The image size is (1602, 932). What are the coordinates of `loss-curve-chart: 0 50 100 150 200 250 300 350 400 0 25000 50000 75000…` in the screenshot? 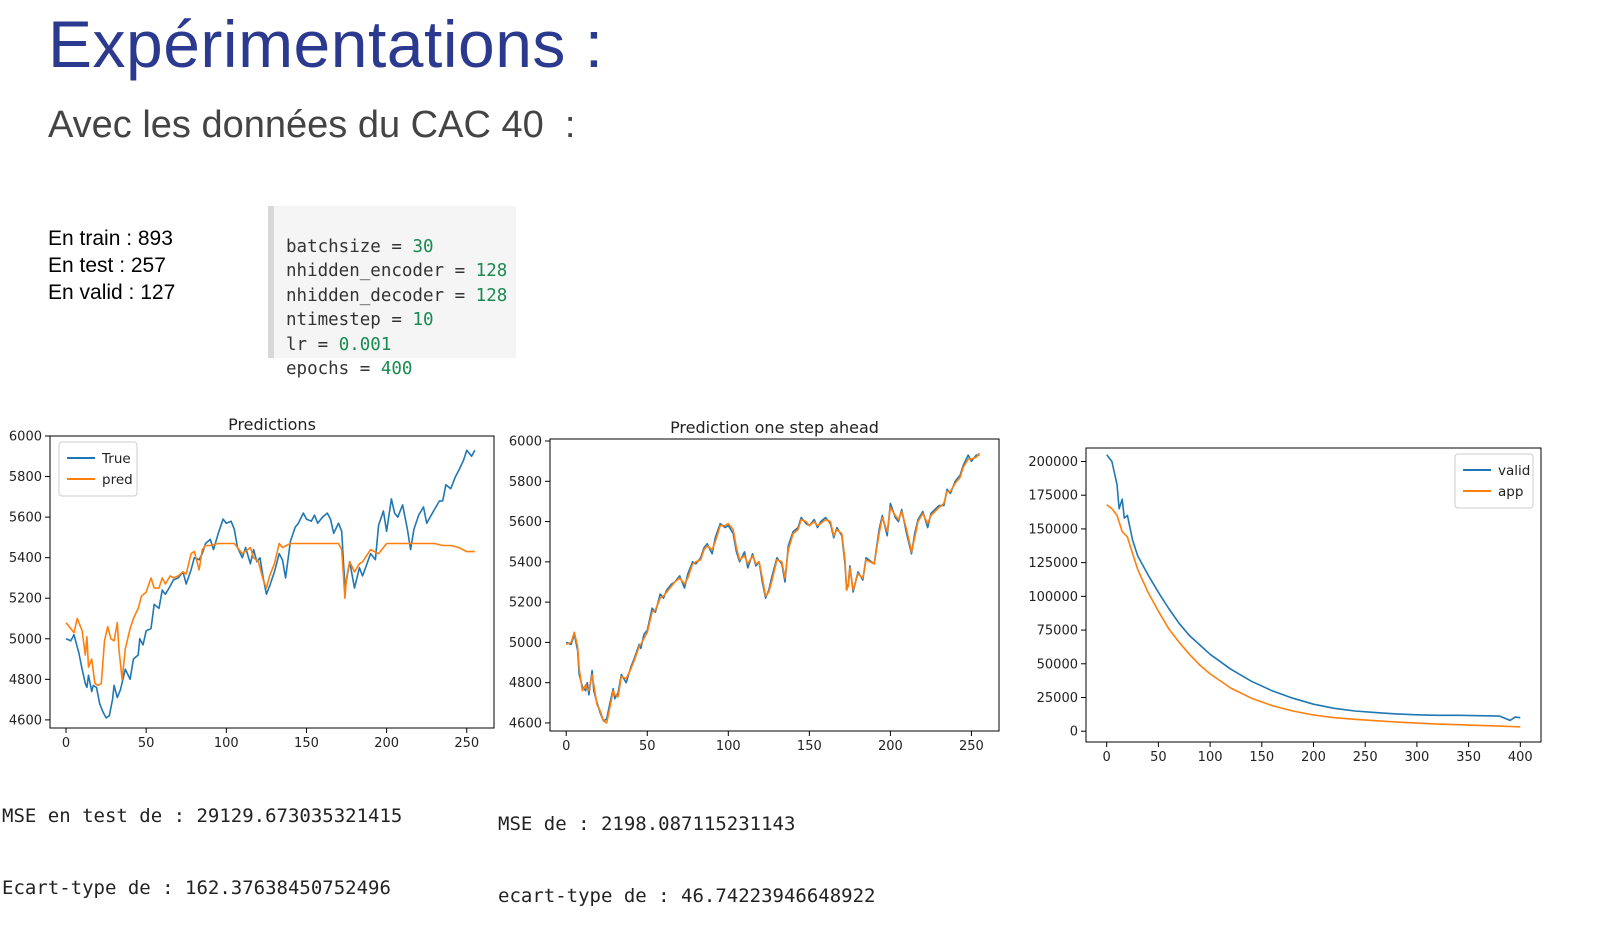 It's located at (1290, 608).